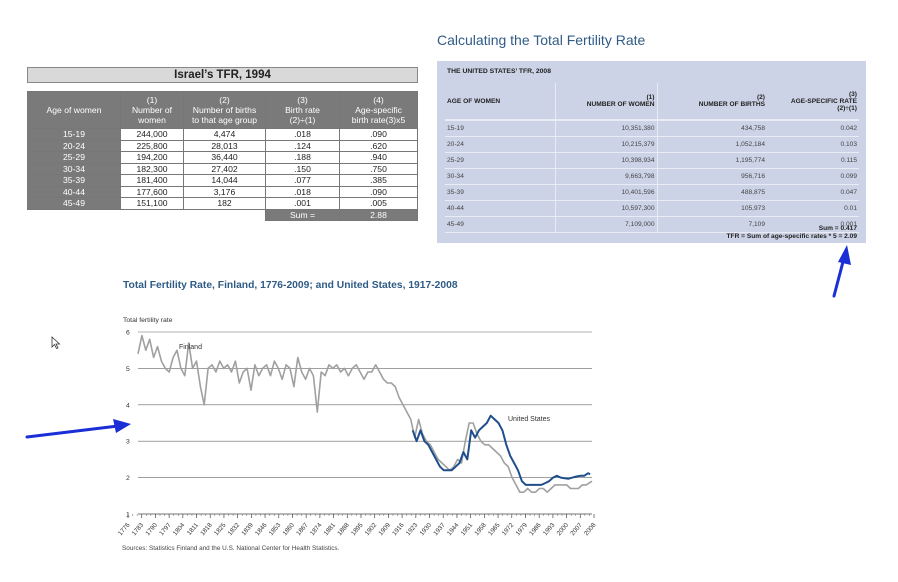 The height and width of the screenshot is (582, 898). Describe the element at coordinates (74, 168) in the screenshot. I see `israel-age-cell: 30-34` at that location.